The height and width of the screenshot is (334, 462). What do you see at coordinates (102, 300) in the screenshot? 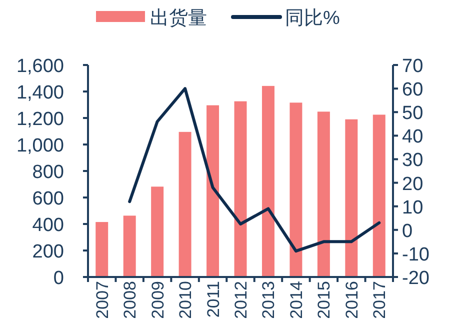
I see `x-tick-label: 2007` at bounding box center [102, 300].